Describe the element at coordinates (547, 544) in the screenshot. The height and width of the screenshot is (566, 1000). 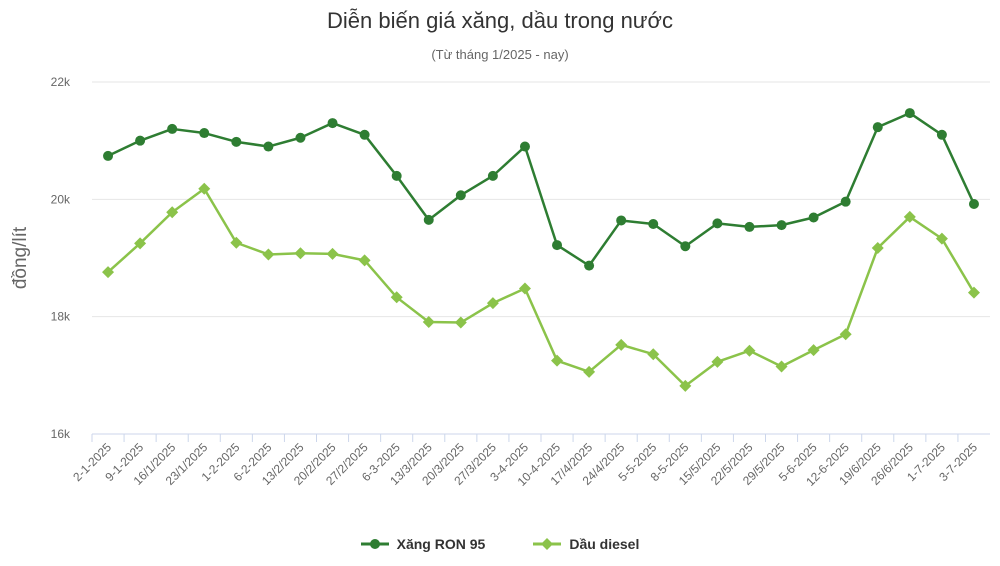
I see `legend-diamond-marker-icon` at that location.